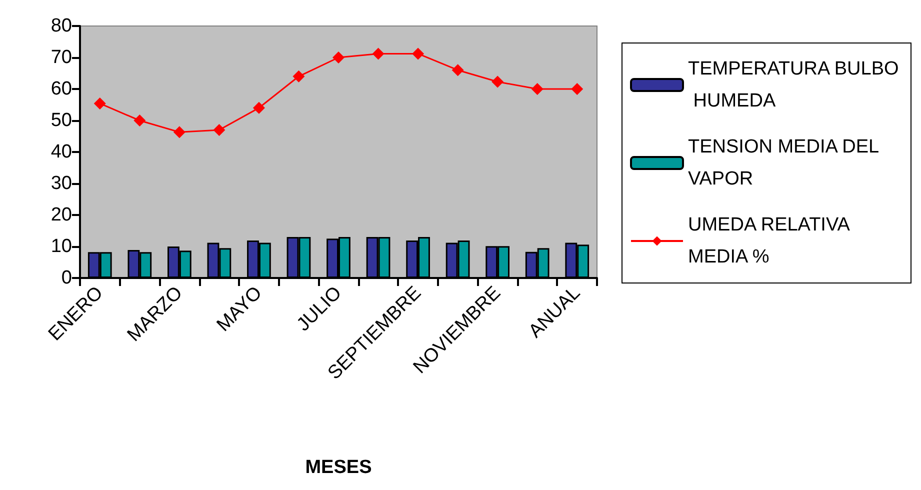 The image size is (921, 490). Describe the element at coordinates (61, 246) in the screenshot. I see `y-tick-label: 10` at that location.